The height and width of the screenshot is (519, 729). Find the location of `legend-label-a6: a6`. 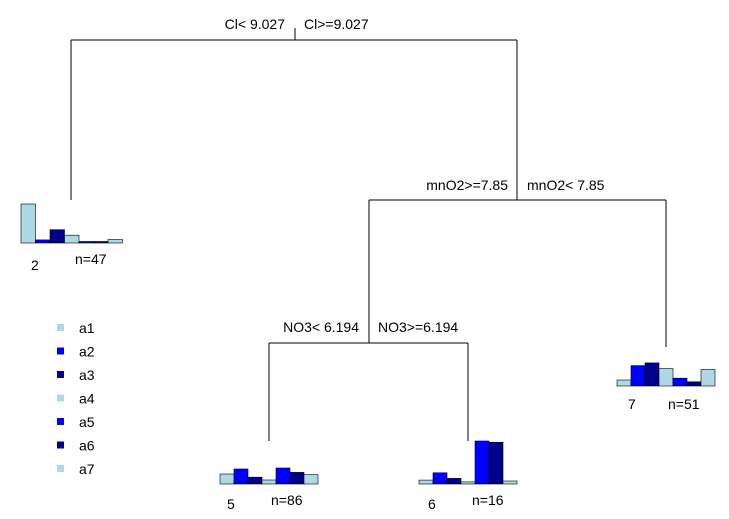

legend-label-a6: a6 is located at coordinates (87, 446).